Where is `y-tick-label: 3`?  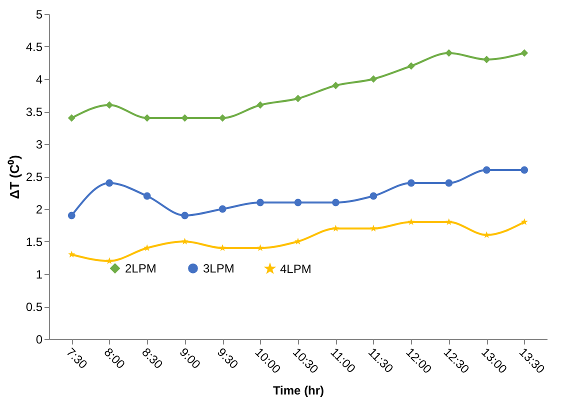 y-tick-label: 3 is located at coordinates (39, 145).